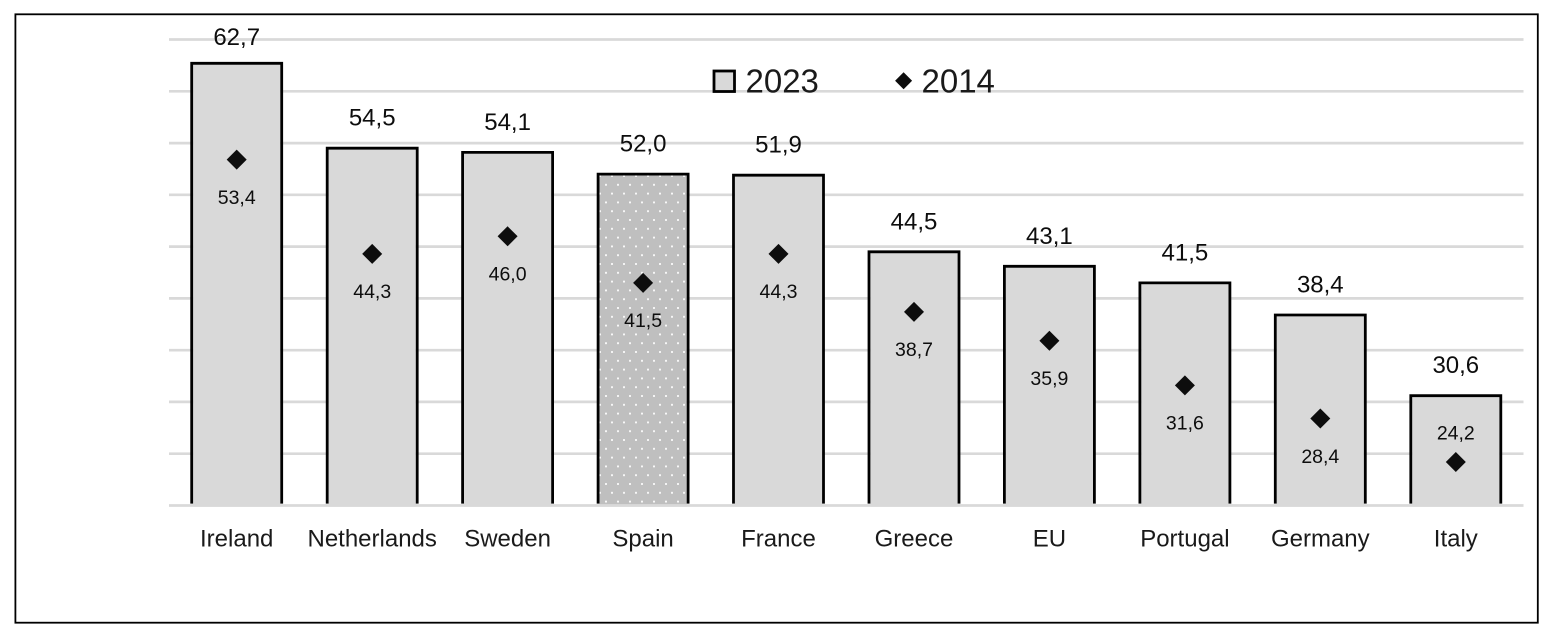 Image resolution: width=1556 pixels, height=640 pixels. Describe the element at coordinates (958, 80) in the screenshot. I see `svg-text: 2014` at that location.